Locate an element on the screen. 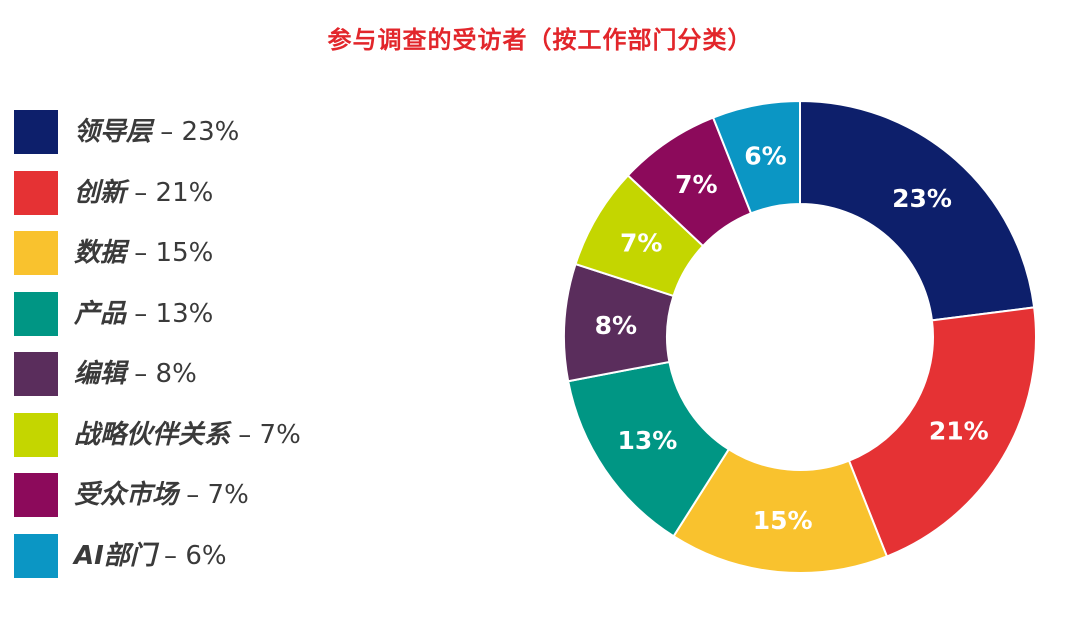 Image resolution: width=1080 pixels, height=617 pixels. slice-value-label: 15% is located at coordinates (783, 520).